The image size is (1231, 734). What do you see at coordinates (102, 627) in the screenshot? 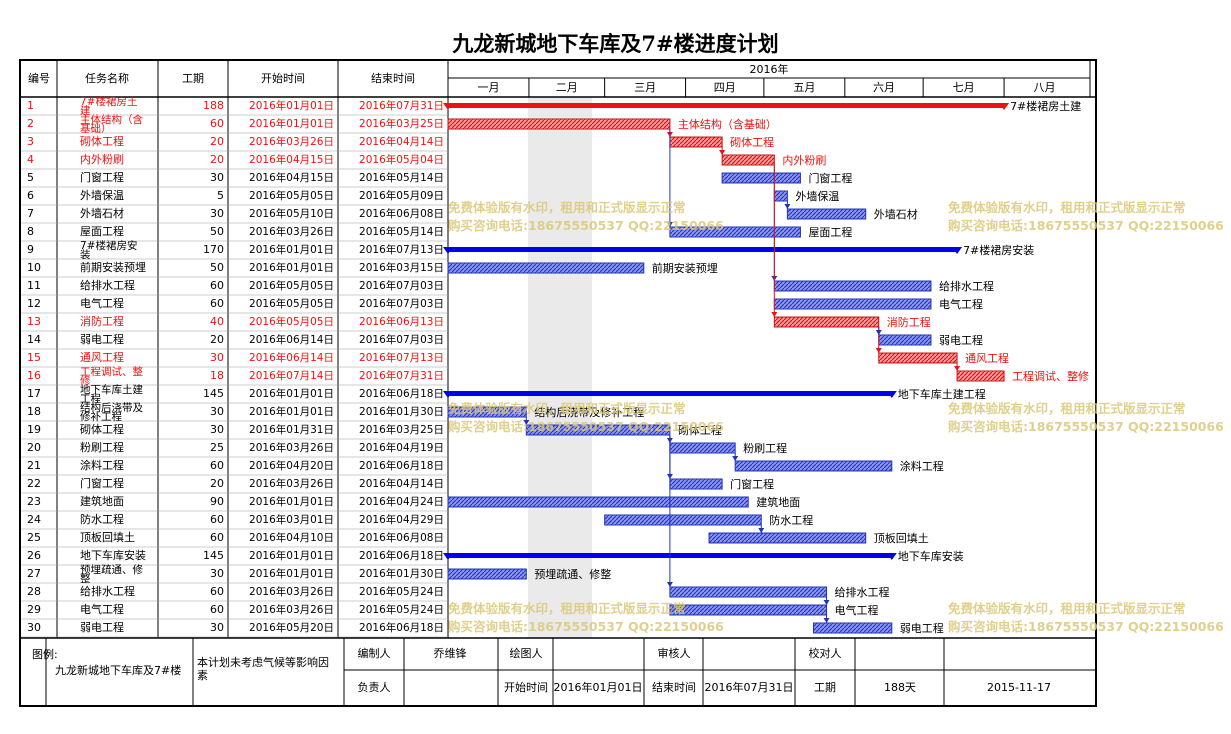
I see `task-name: 弱电工程` at bounding box center [102, 627].